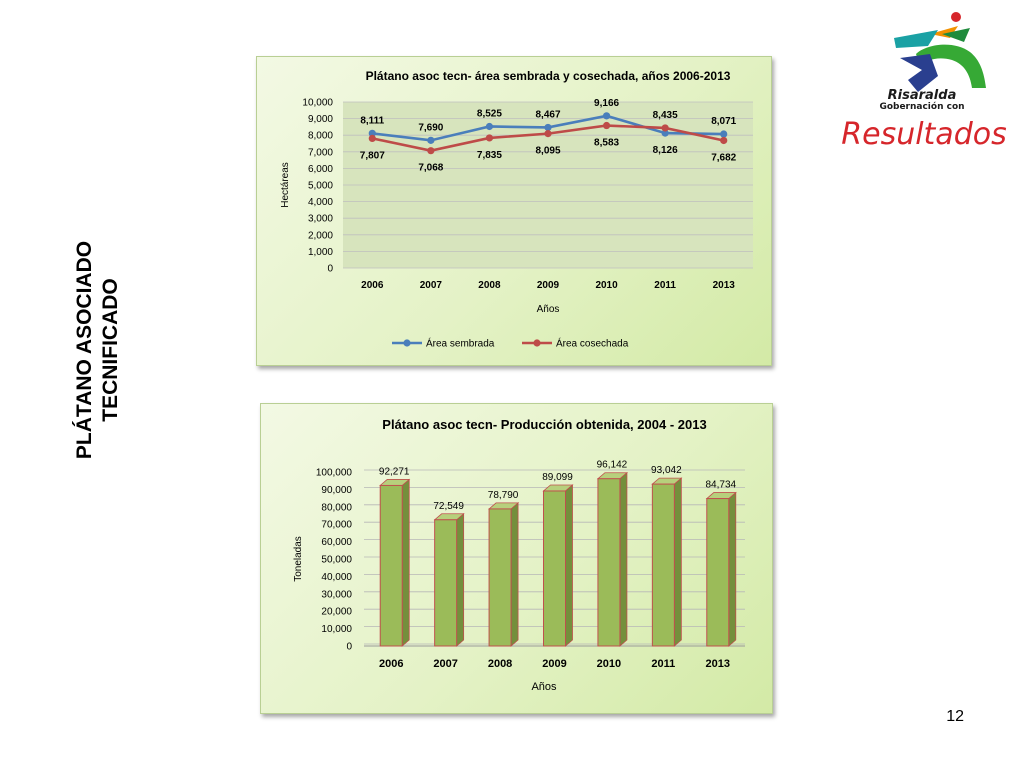  What do you see at coordinates (923, 134) in the screenshot?
I see `logo-line3: Resultados` at bounding box center [923, 134].